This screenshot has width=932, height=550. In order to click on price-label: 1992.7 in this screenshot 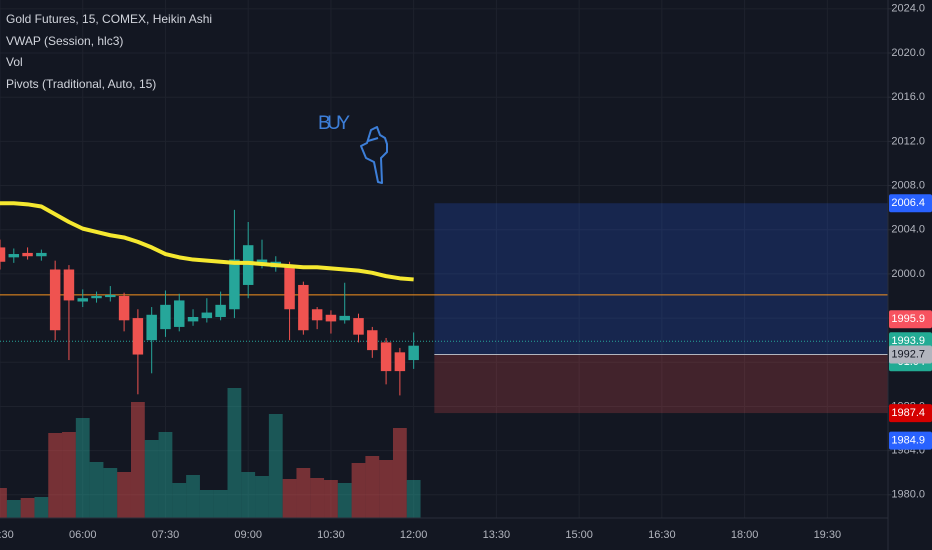, I will do `click(908, 354)`.